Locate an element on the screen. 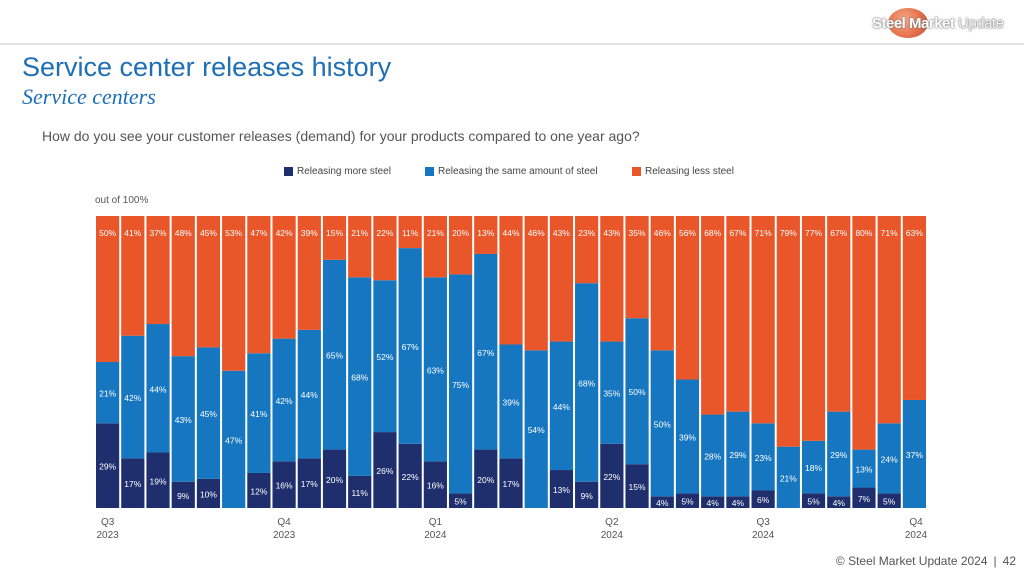 Image resolution: width=1024 pixels, height=576 pixels. data-label-less: 77% is located at coordinates (813, 233).